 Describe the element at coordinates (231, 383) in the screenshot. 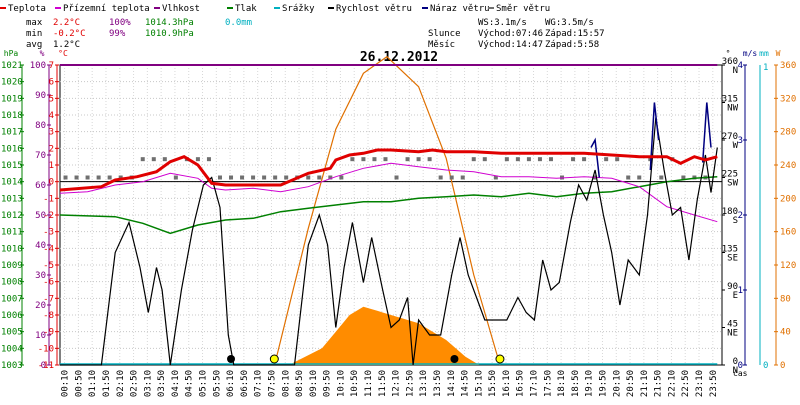

I see `x-tick-label: 06:10` at that location.